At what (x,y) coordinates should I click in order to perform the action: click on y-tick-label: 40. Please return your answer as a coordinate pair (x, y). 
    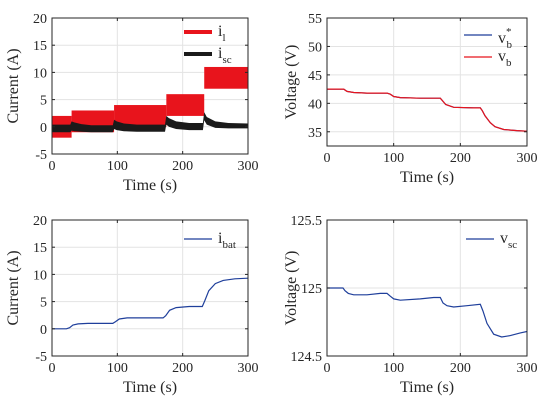
    Looking at the image, I should click on (315, 104).